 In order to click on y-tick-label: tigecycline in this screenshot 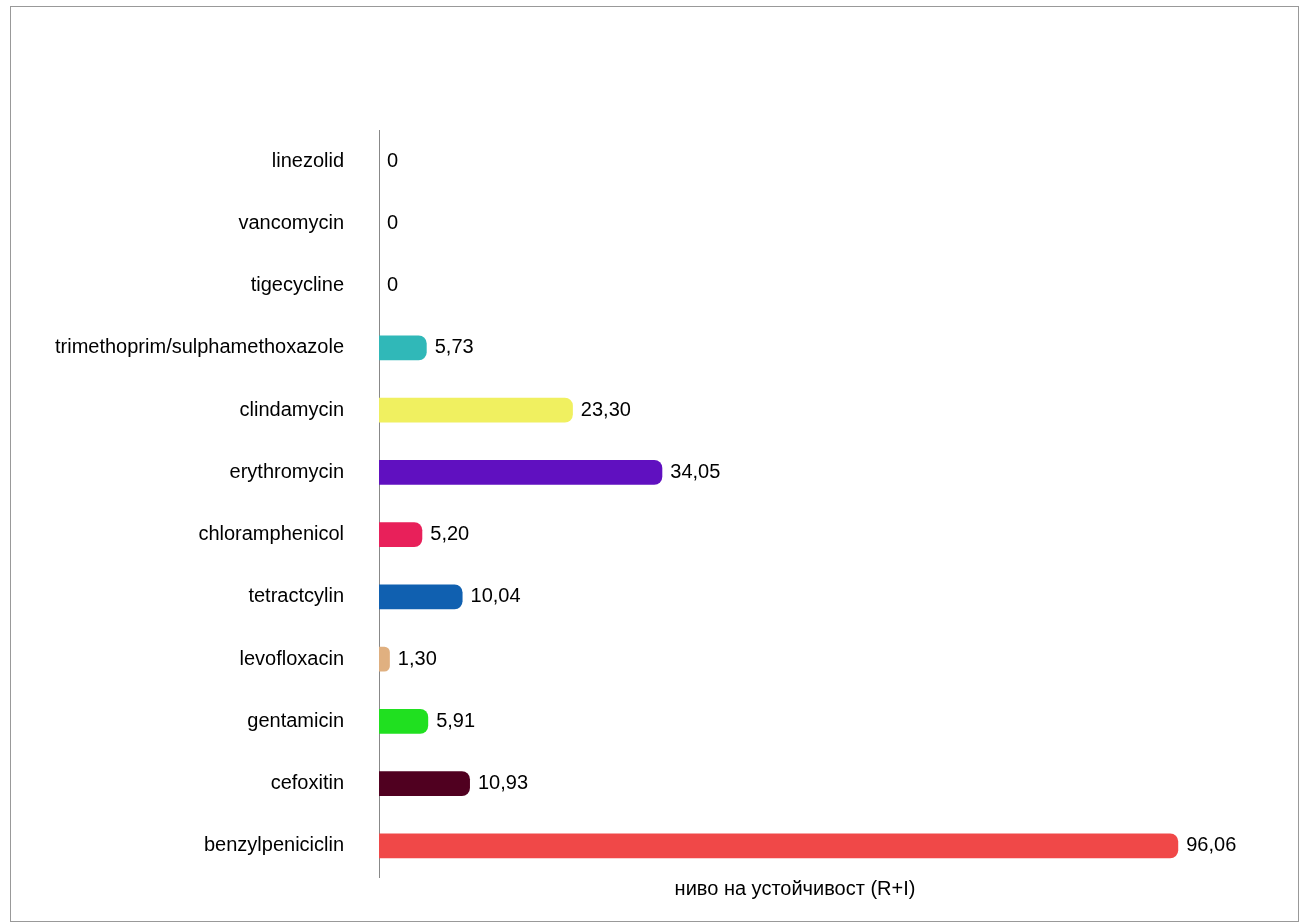, I will do `click(297, 284)`.